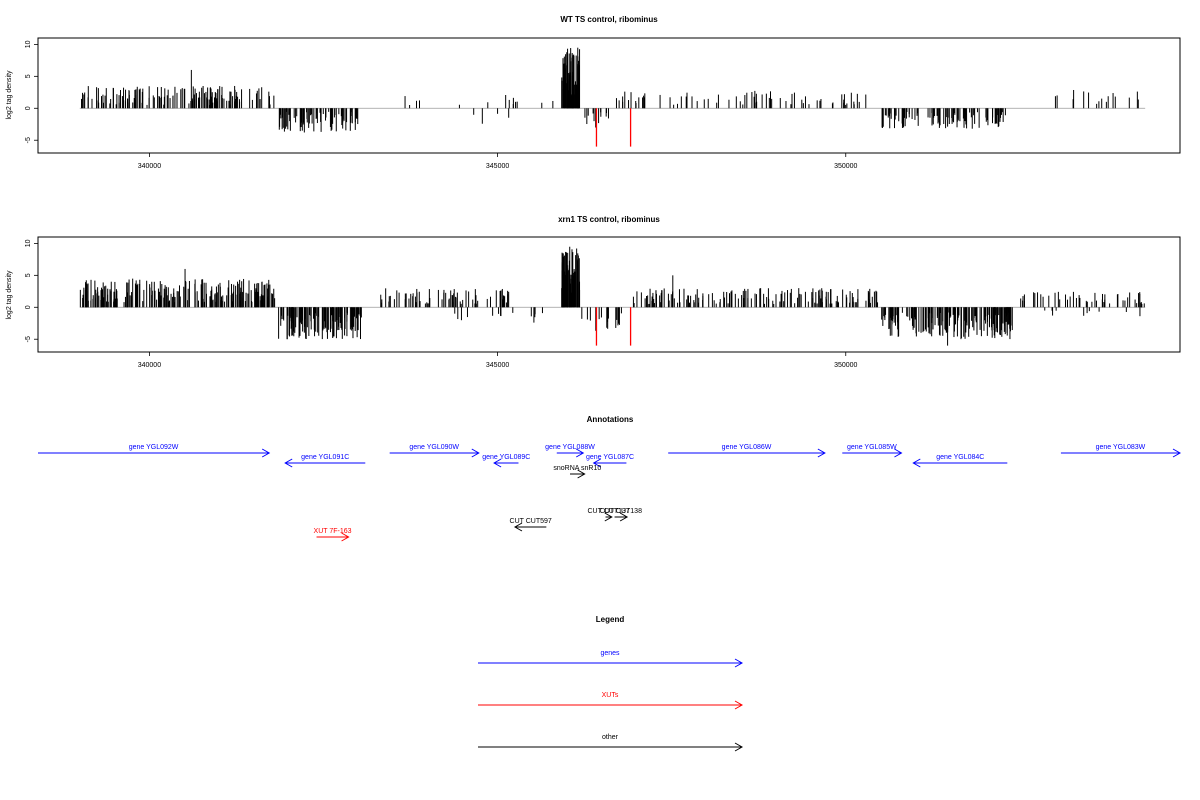  Describe the element at coordinates (611, 705) in the screenshot. I see `legend-arrow-xut` at that location.